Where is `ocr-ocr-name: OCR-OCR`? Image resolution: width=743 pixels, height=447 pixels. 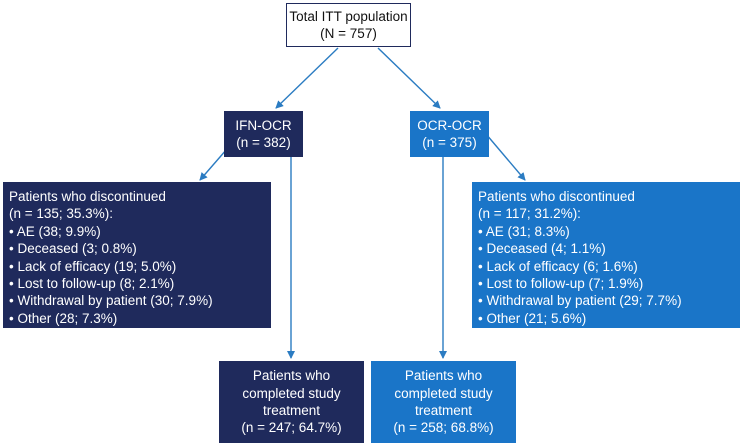 ocr-ocr-name: OCR-OCR is located at coordinates (449, 125).